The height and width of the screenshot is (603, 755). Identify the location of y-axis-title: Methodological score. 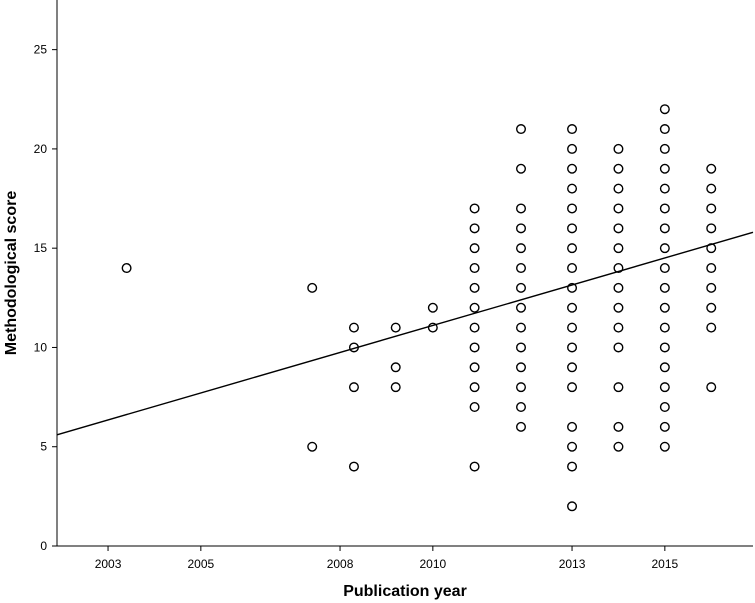
(11, 273).